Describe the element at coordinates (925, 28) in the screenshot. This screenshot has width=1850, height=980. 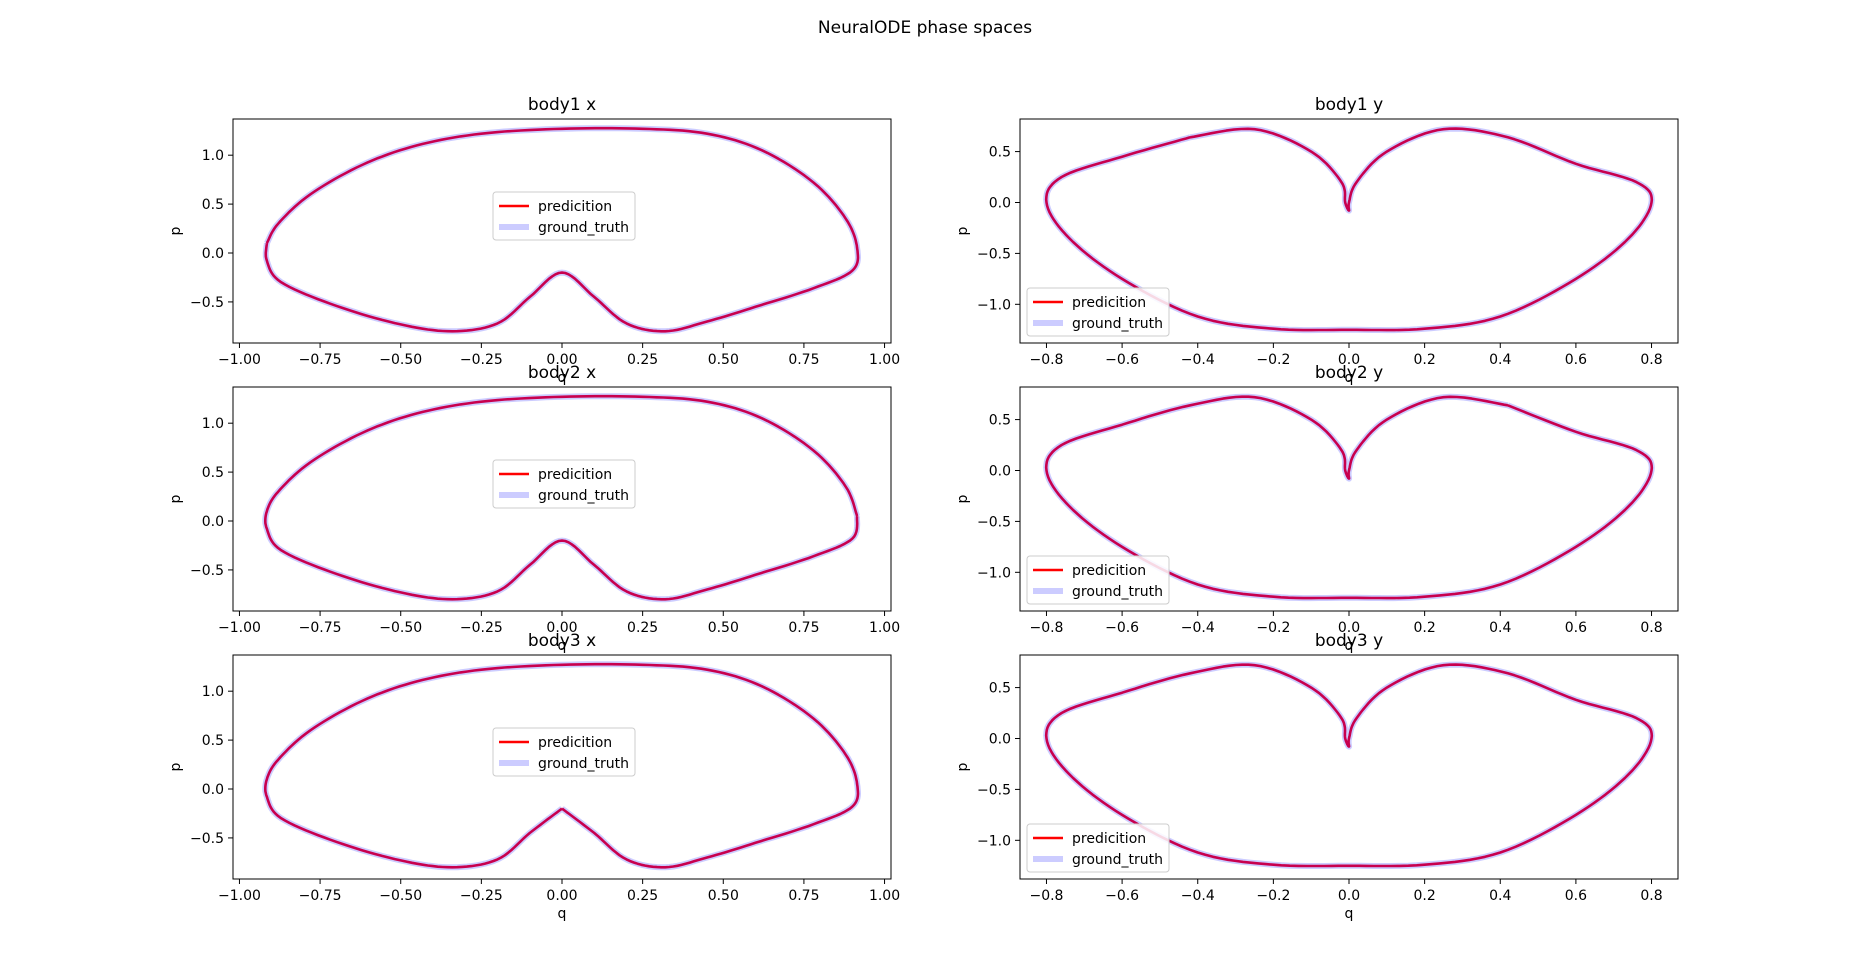
I see `figure-title: NeuralODE phase spaces` at that location.